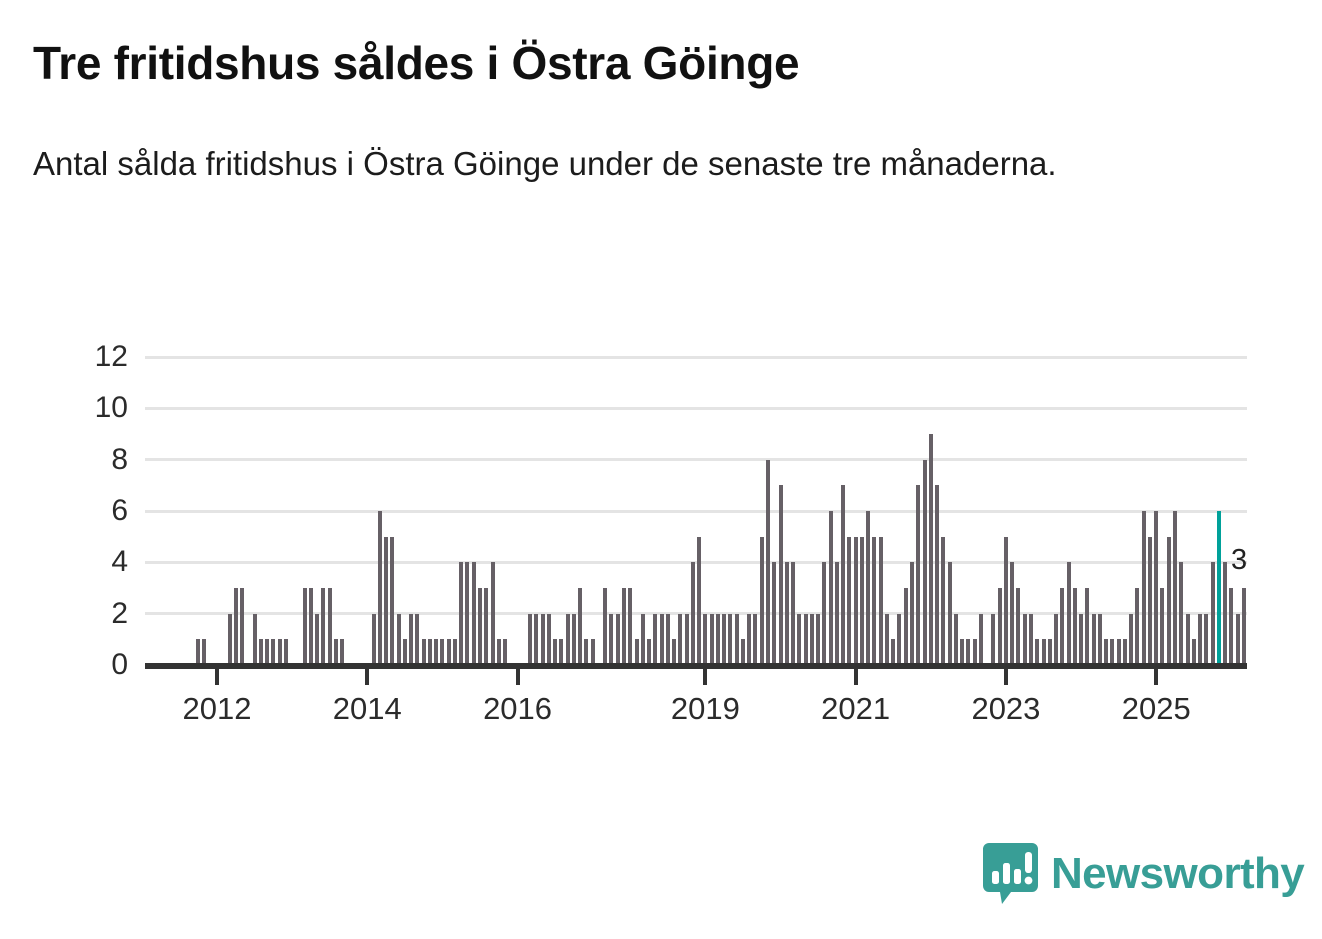 This screenshot has width=1322, height=939. I want to click on y-axis-label: 2, so click(119, 613).